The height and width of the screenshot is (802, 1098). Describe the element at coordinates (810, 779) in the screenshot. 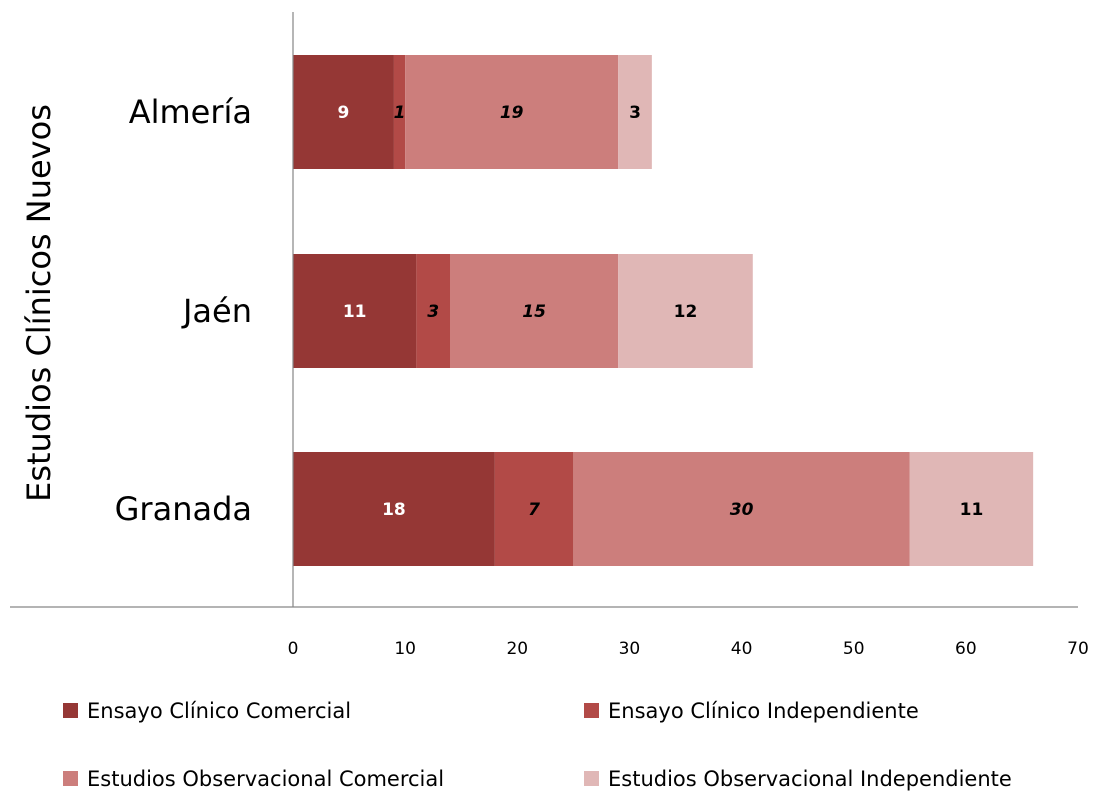

I see `legend-label-4: Estudios Observacional Independiente` at that location.